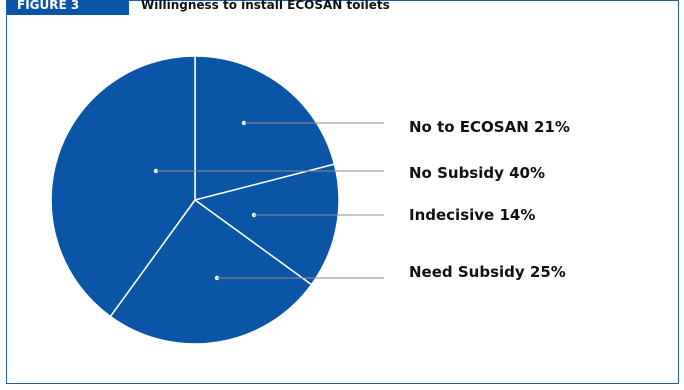 The height and width of the screenshot is (390, 684). What do you see at coordinates (472, 215) in the screenshot?
I see `data-label-indecisive: Indecisive 14%` at bounding box center [472, 215].